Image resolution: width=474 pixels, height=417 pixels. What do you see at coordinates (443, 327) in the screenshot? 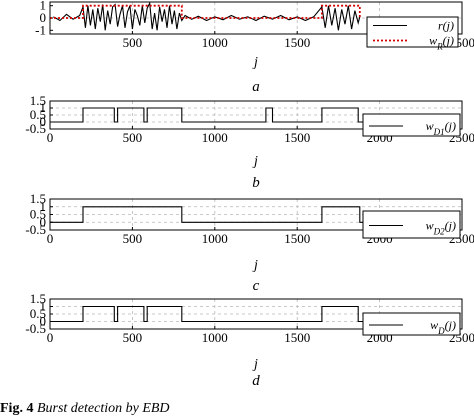
I see `legend-entry: wD(j)` at bounding box center [443, 327].